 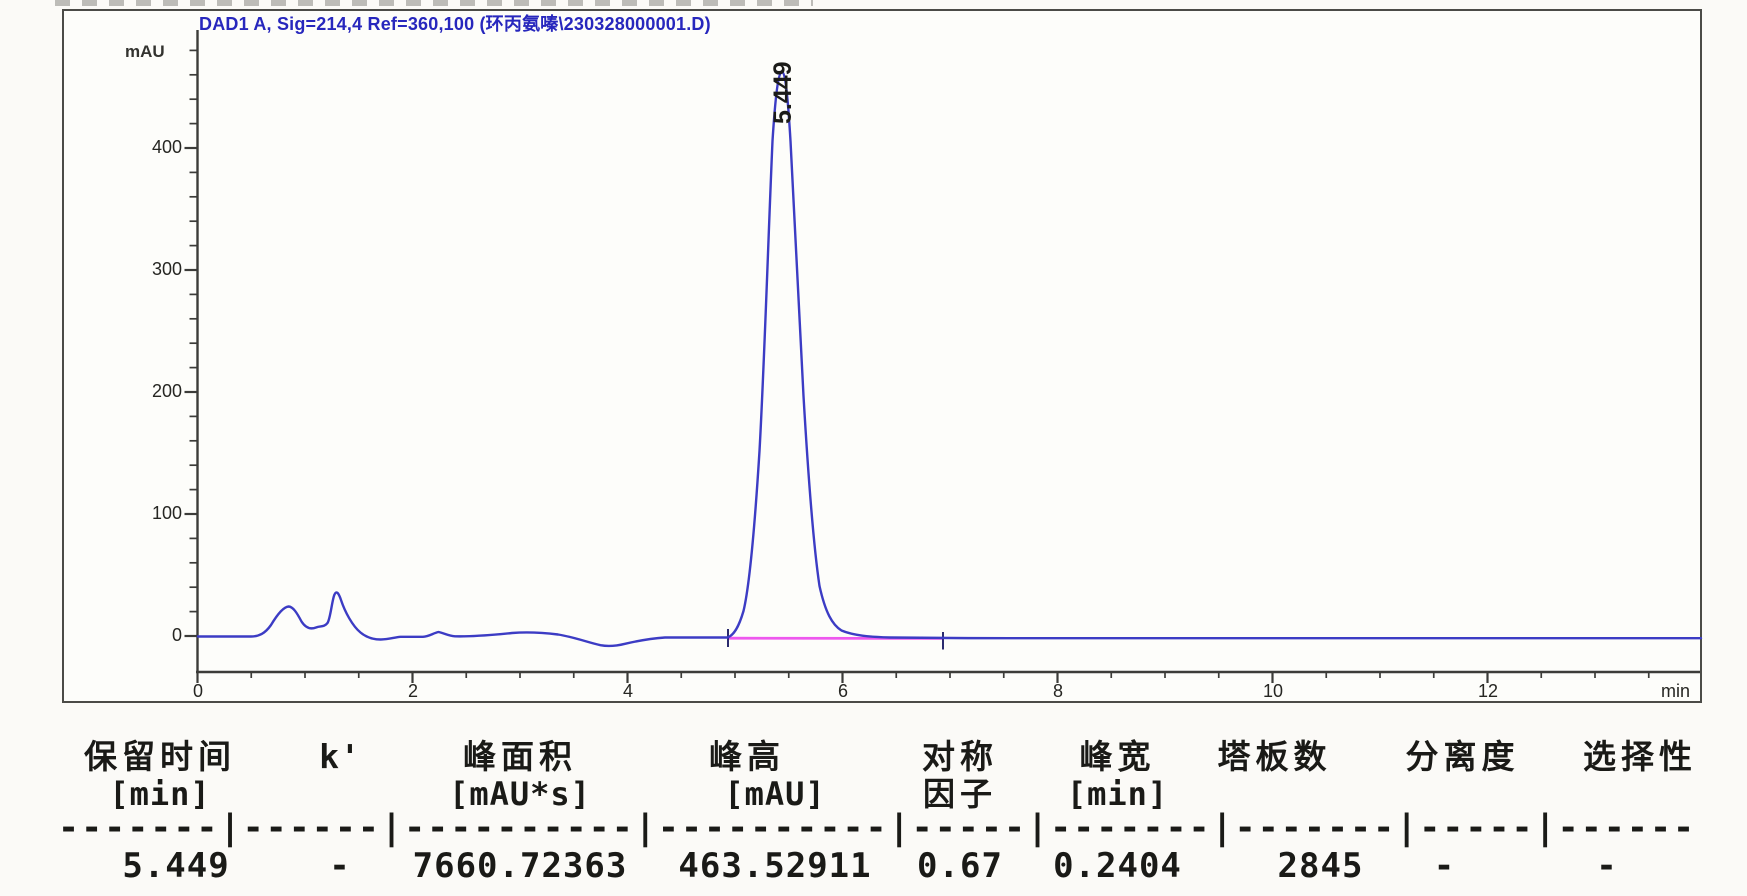 What do you see at coordinates (960, 756) in the screenshot?
I see `col-symmetry-header: 对称` at bounding box center [960, 756].